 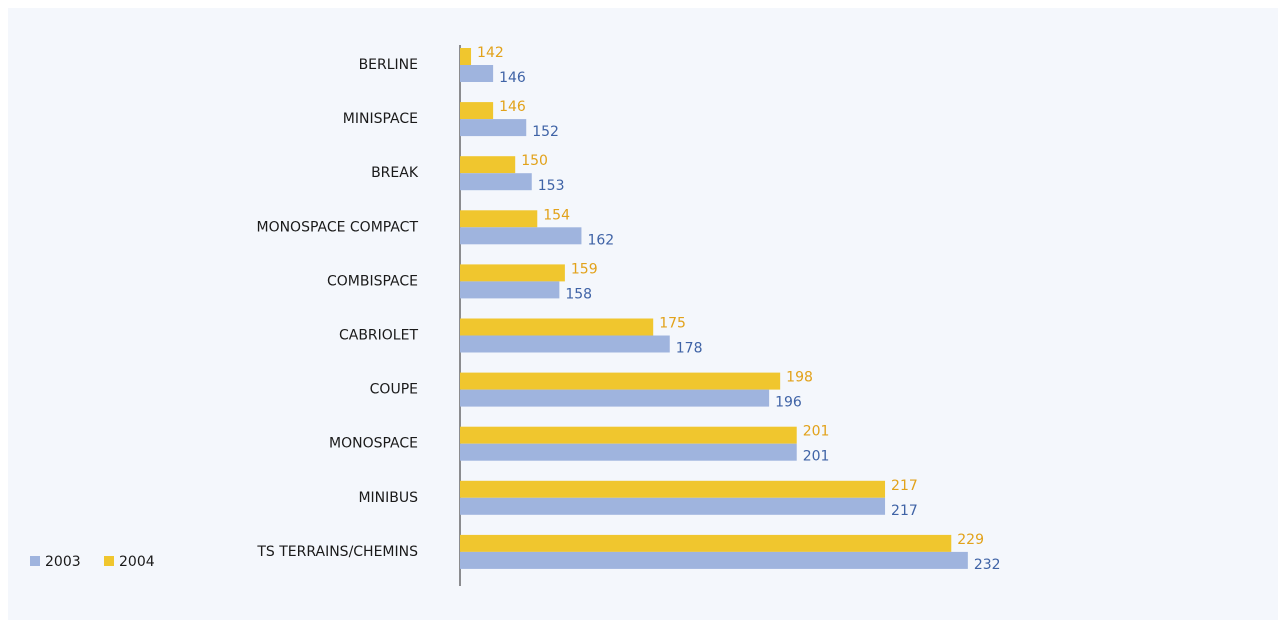 What do you see at coordinates (970, 540) in the screenshot?
I see `value-label: 229` at bounding box center [970, 540].